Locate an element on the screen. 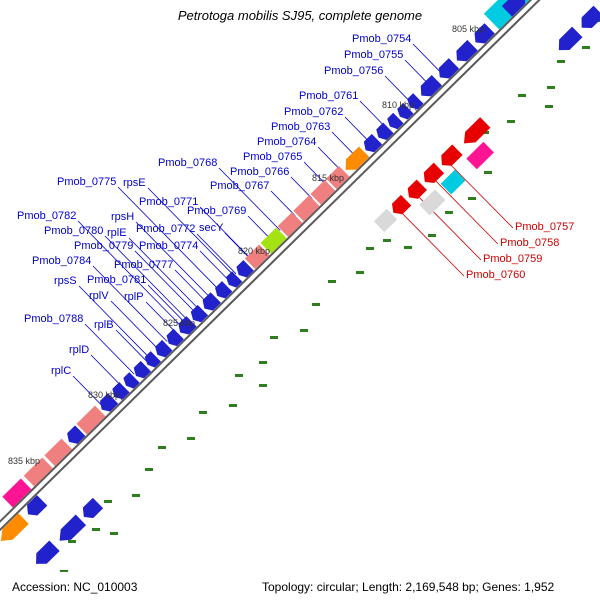  gene-label: Pmob_0759 is located at coordinates (513, 259).